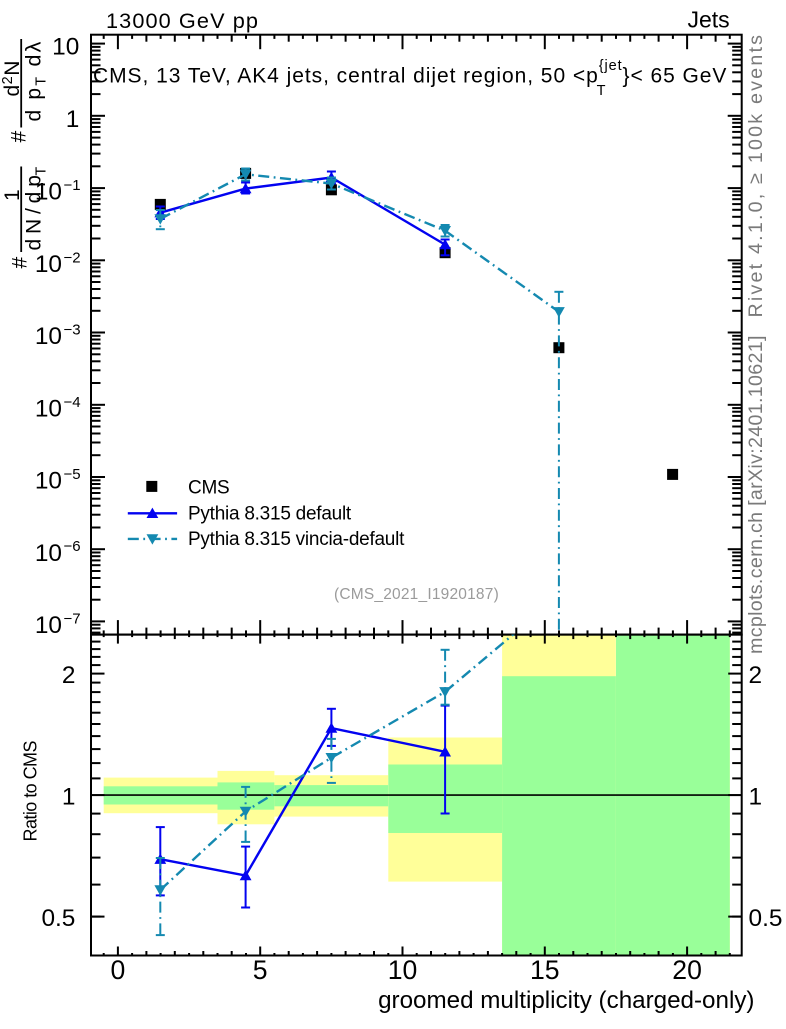 This screenshot has height=1029, width=786. I want to click on svg-text:groomed multiplicity (charged-: groomed multiplicity (charged-only), so click(566, 1000).